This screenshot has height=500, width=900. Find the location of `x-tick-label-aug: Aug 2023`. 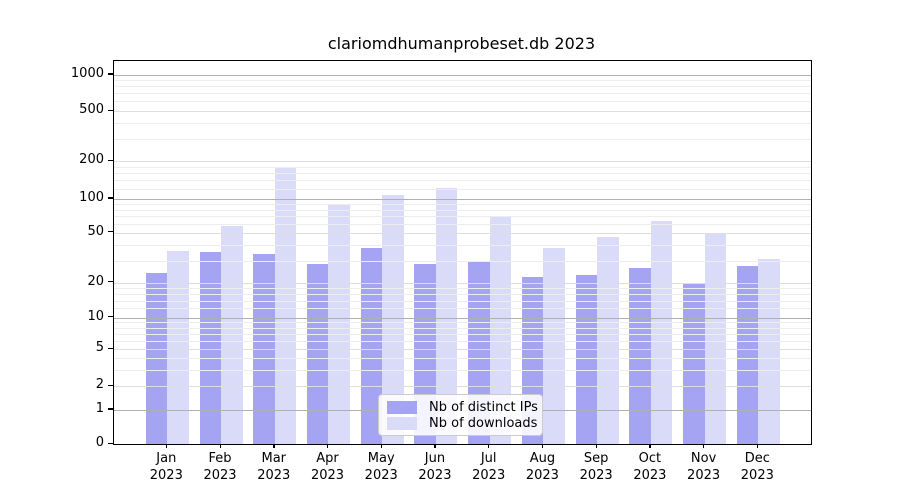

x-tick-label-aug: Aug 2023 is located at coordinates (542, 467).